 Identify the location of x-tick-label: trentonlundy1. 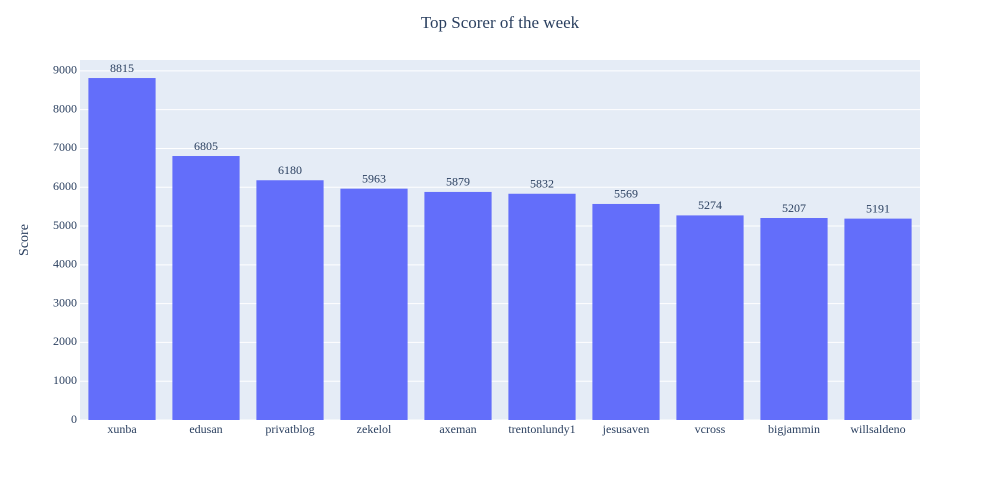
(541, 429).